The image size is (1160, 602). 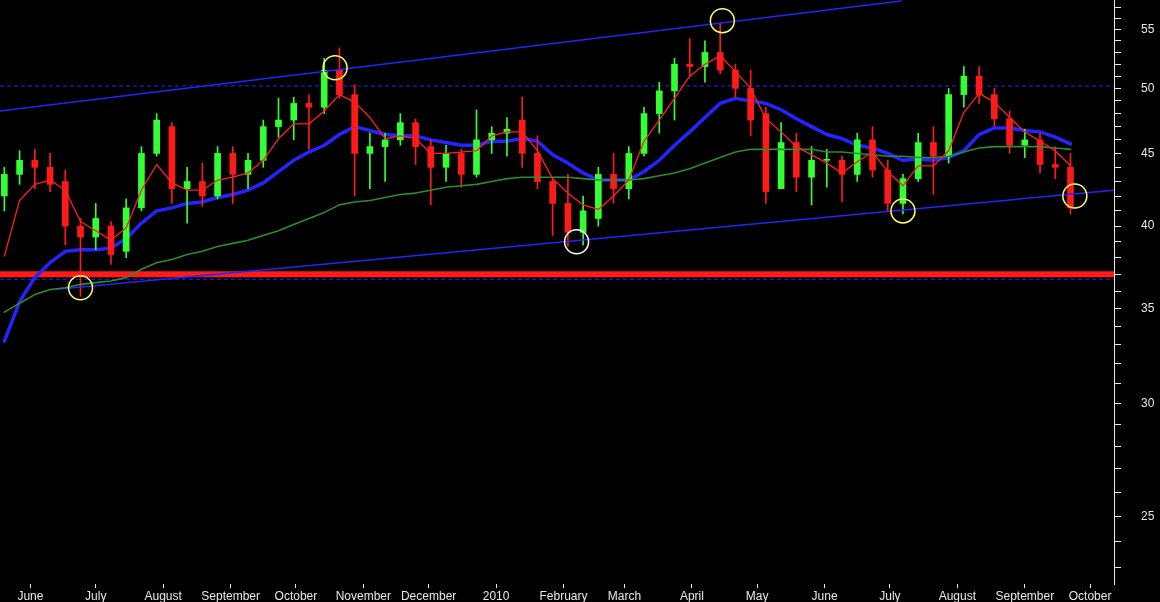 I want to click on x-tick-label: December, so click(x=428, y=595).